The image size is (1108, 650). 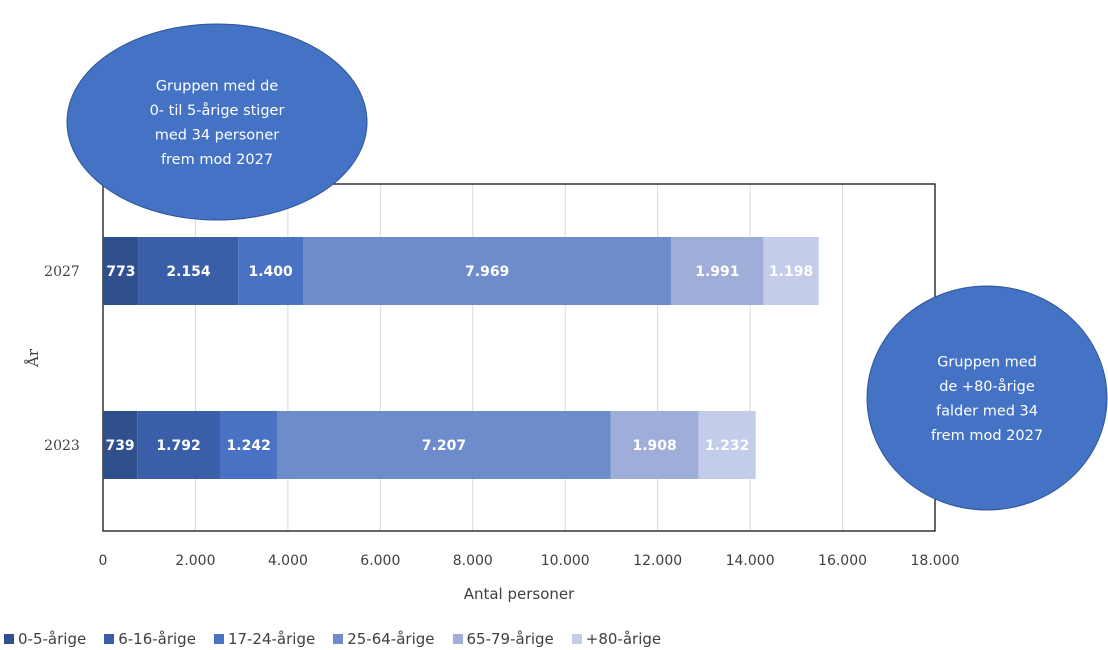 I want to click on x-tick-label: 12.000, so click(x=657, y=561).